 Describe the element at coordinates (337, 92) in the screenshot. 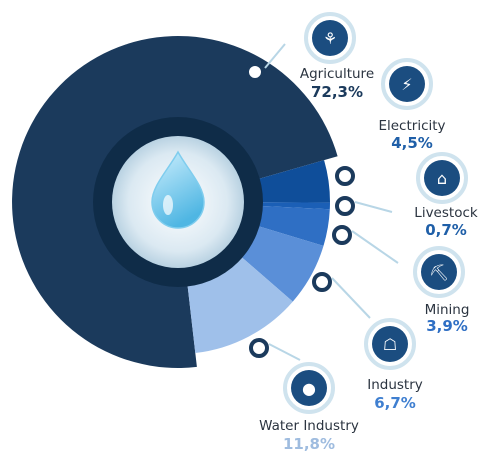

I see `value-agriculture: 72,3%` at that location.